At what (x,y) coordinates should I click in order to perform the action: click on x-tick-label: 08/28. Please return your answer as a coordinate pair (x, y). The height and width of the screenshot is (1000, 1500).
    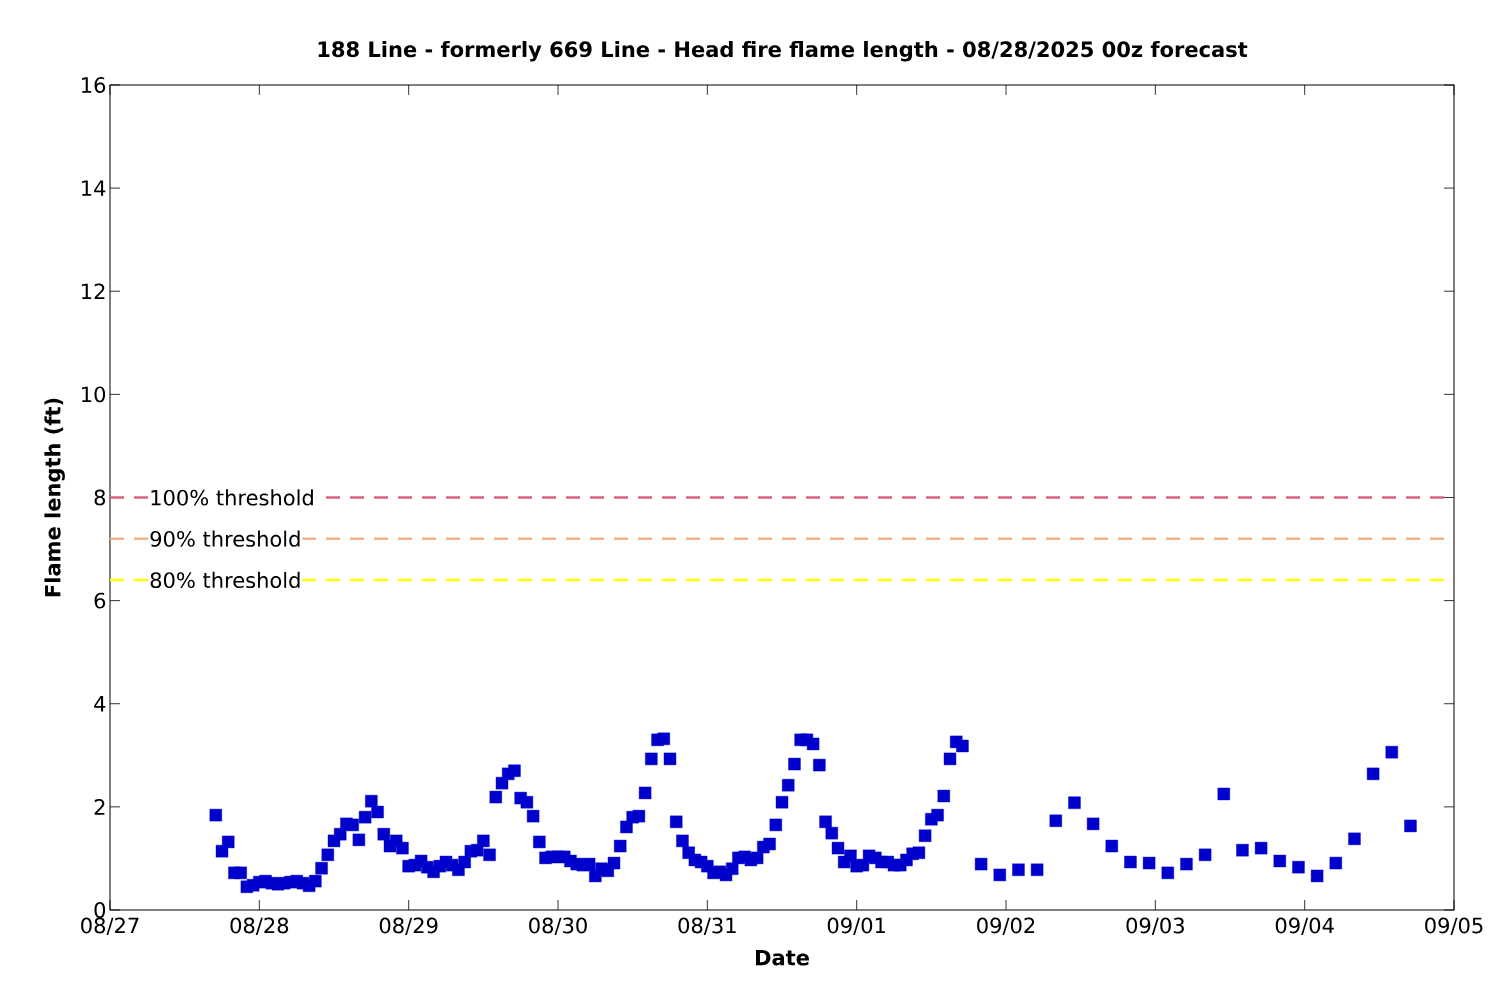
    Looking at the image, I should click on (259, 926).